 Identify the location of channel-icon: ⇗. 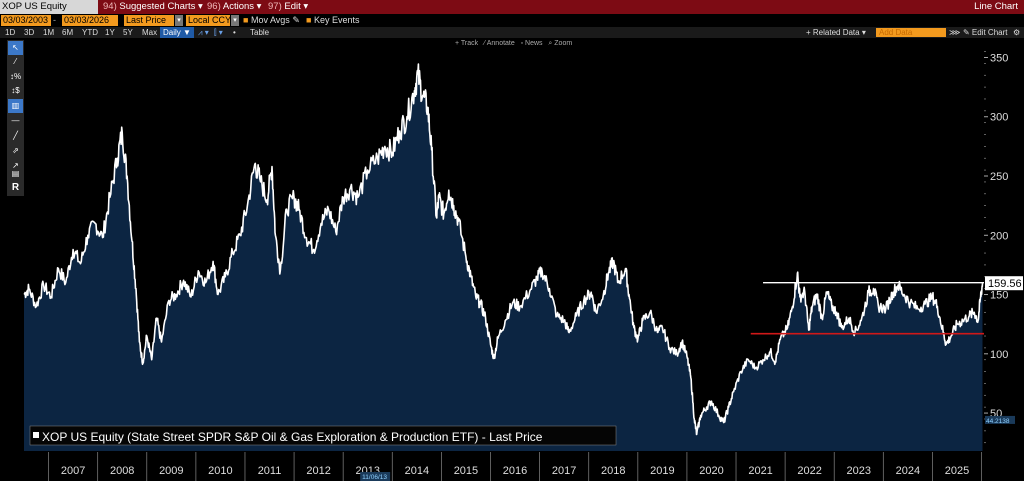
(15, 150).